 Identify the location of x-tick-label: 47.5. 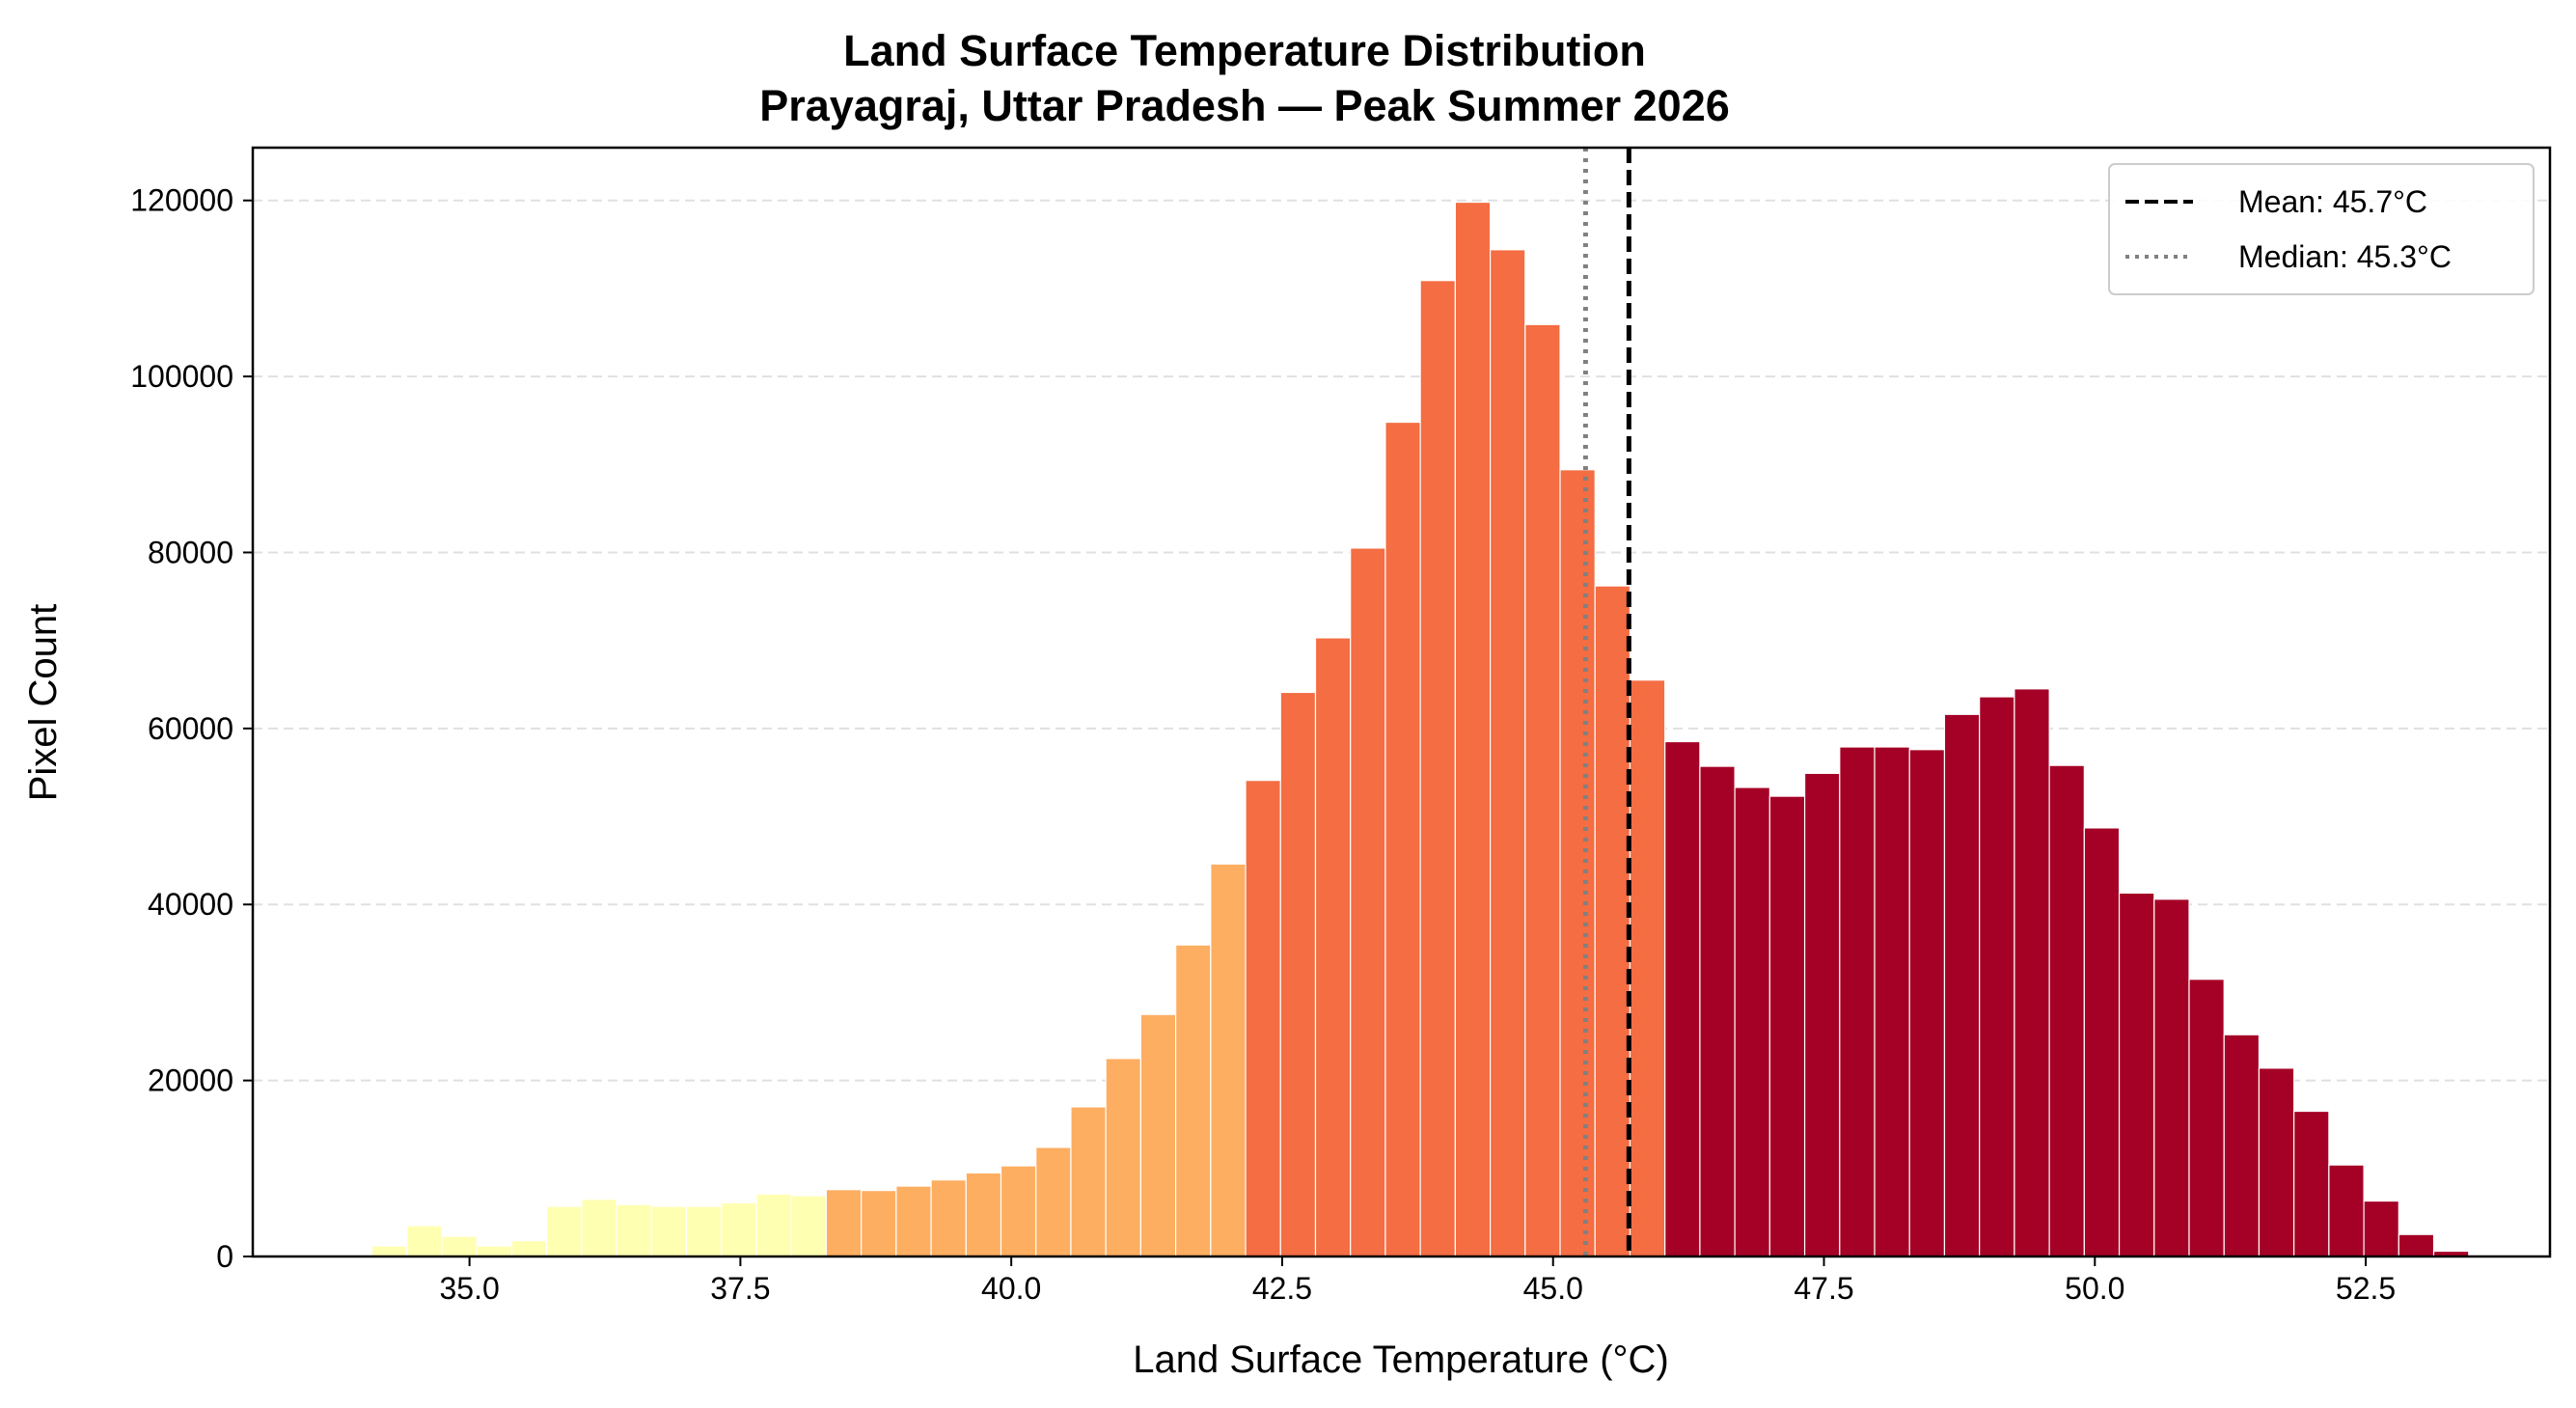
(1824, 1288).